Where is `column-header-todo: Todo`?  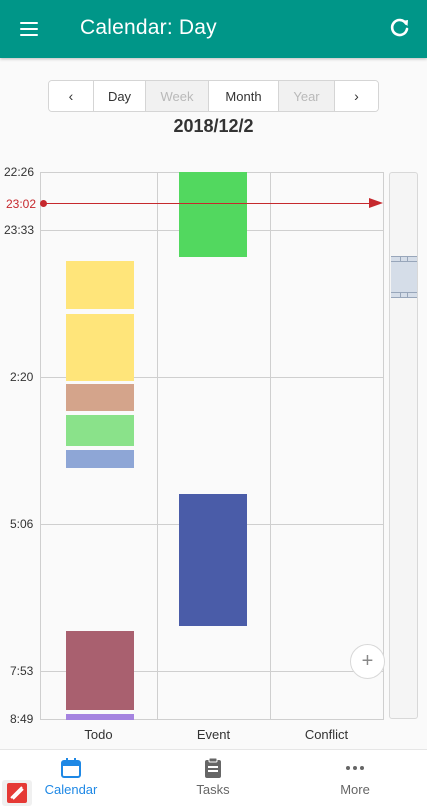
column-header-todo: Todo is located at coordinates (98, 734).